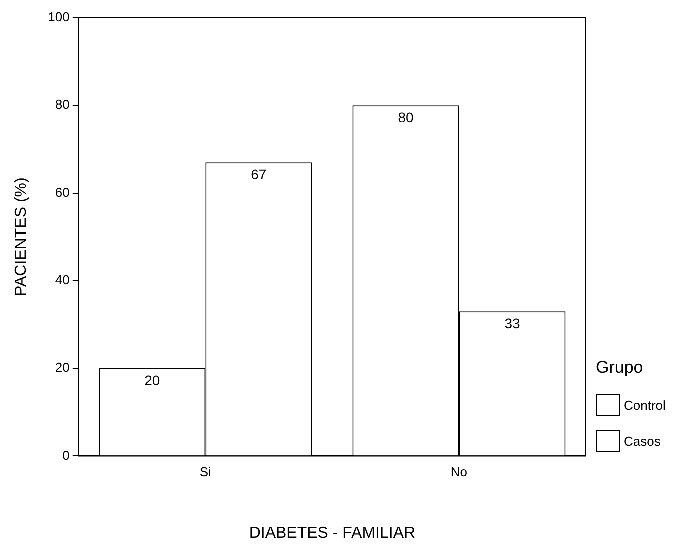  Describe the element at coordinates (332, 533) in the screenshot. I see `x-axis-title: DIABETES - FAMILIAR` at that location.